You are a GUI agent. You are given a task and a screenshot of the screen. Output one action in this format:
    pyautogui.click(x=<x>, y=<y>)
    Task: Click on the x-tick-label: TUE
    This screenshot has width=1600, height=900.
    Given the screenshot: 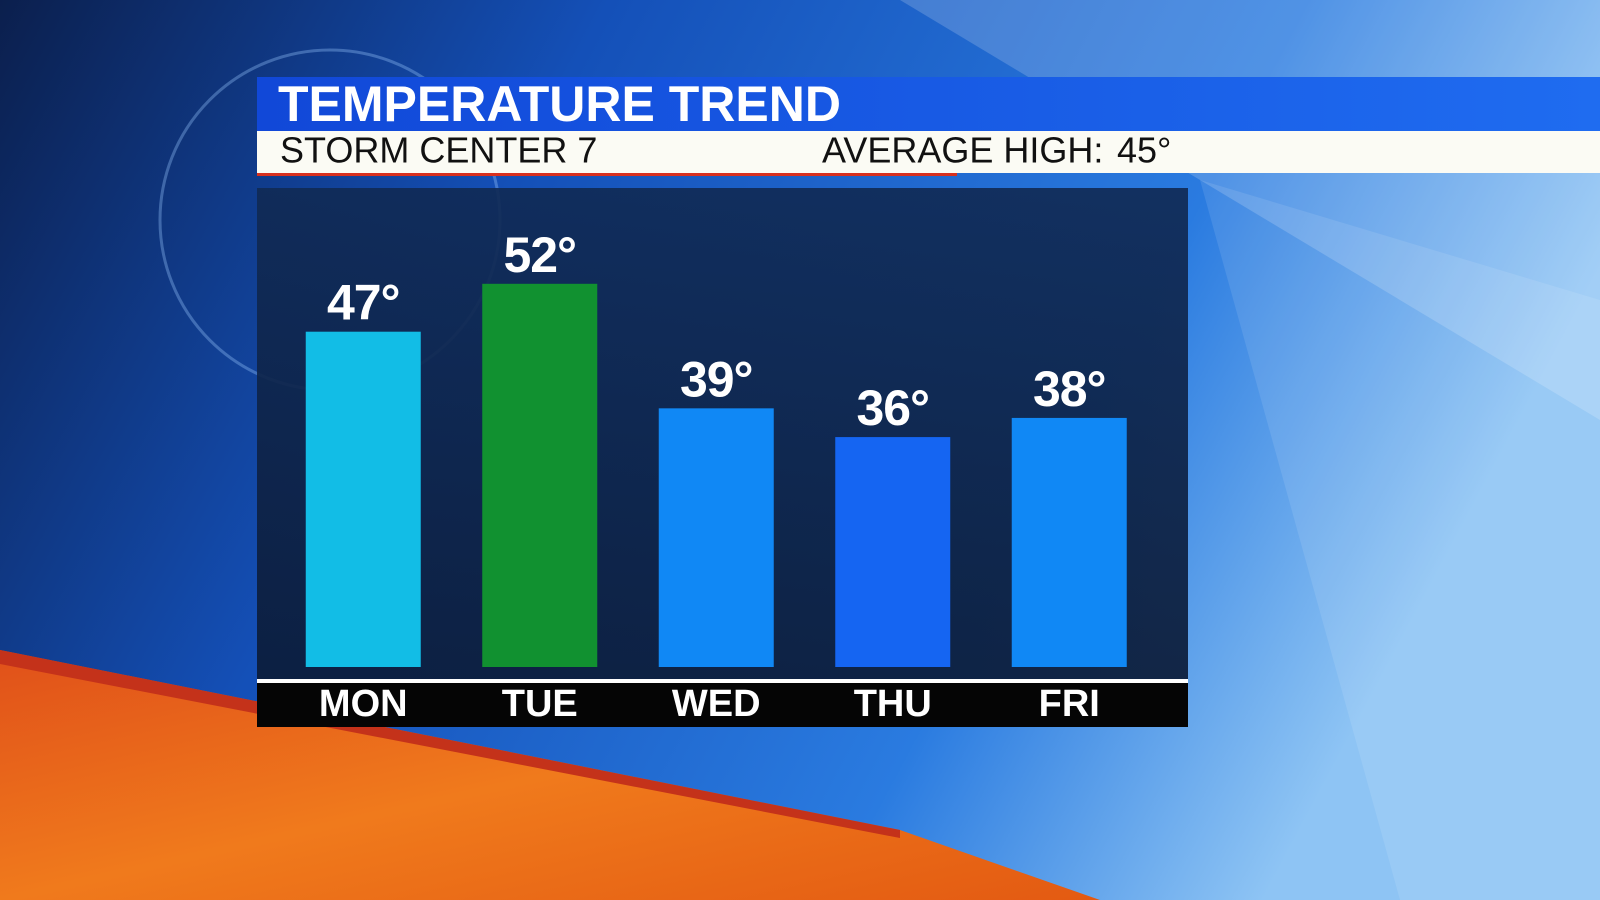 What is the action you would take?
    pyautogui.click(x=540, y=704)
    